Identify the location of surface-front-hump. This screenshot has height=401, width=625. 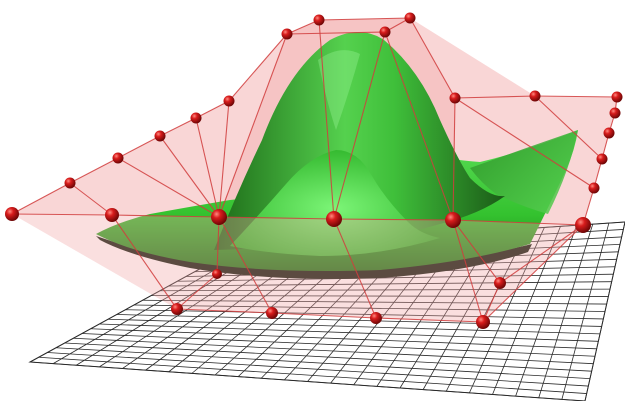
(335, 203).